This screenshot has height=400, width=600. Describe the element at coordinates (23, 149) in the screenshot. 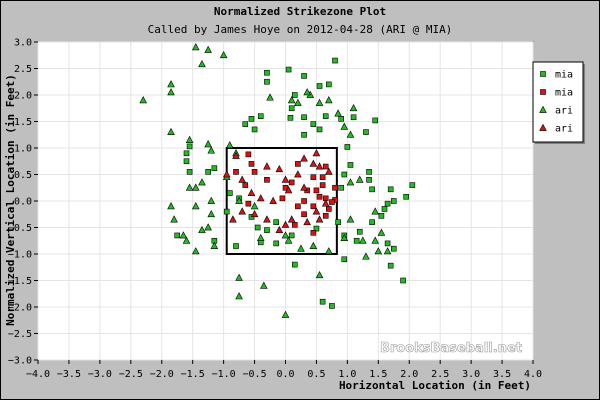

I see `y-tick-label: 1.0` at that location.